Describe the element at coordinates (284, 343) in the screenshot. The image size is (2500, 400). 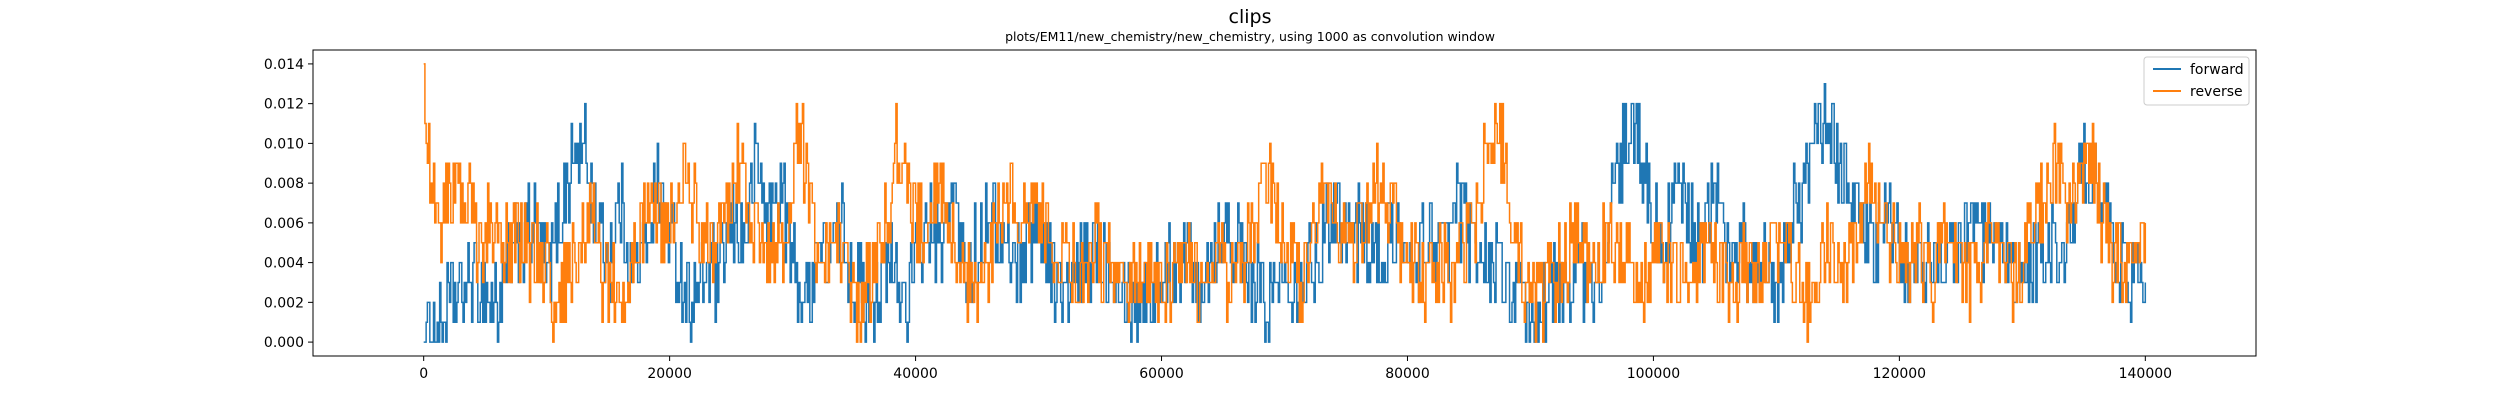
I see `y-tick-label: 0.000` at that location.